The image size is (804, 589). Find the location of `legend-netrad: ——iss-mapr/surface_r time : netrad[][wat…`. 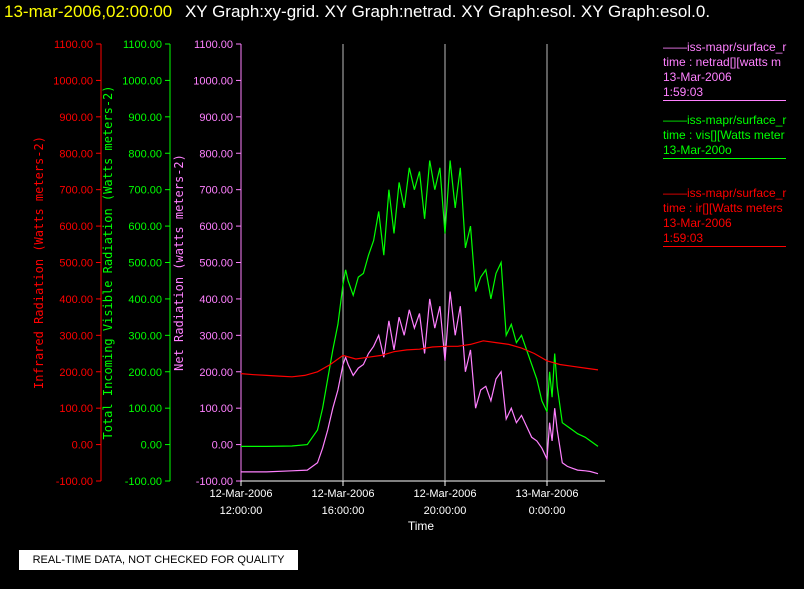

legend-netrad: ——iss-mapr/surface_r time : netrad[][wat… is located at coordinates (725, 70).